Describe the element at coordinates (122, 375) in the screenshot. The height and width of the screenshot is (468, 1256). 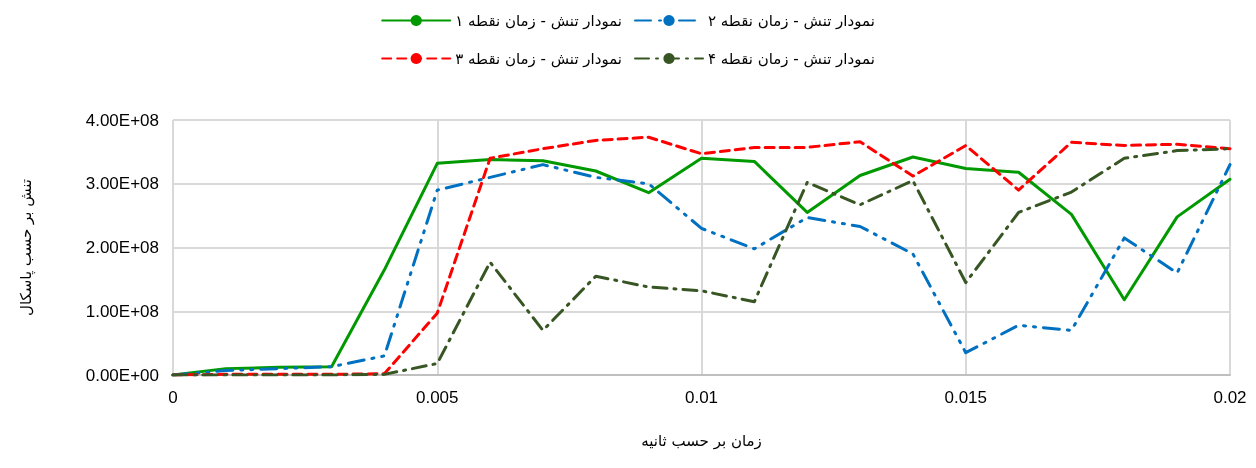
I see `y-tick-label: 0.00E+00` at that location.